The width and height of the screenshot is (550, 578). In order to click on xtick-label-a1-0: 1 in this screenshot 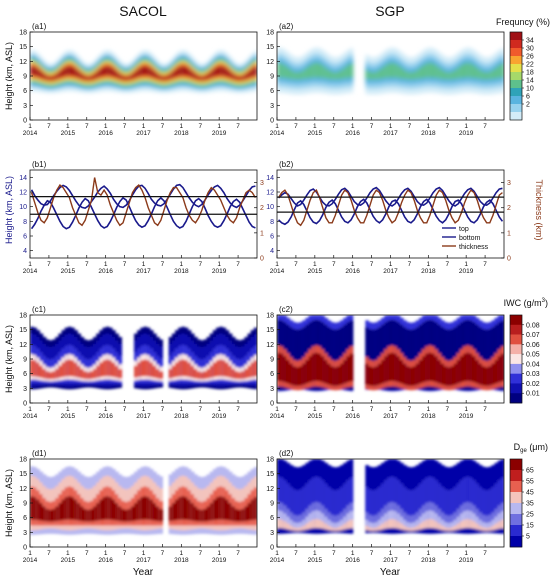, I will do `click(30, 126)`.